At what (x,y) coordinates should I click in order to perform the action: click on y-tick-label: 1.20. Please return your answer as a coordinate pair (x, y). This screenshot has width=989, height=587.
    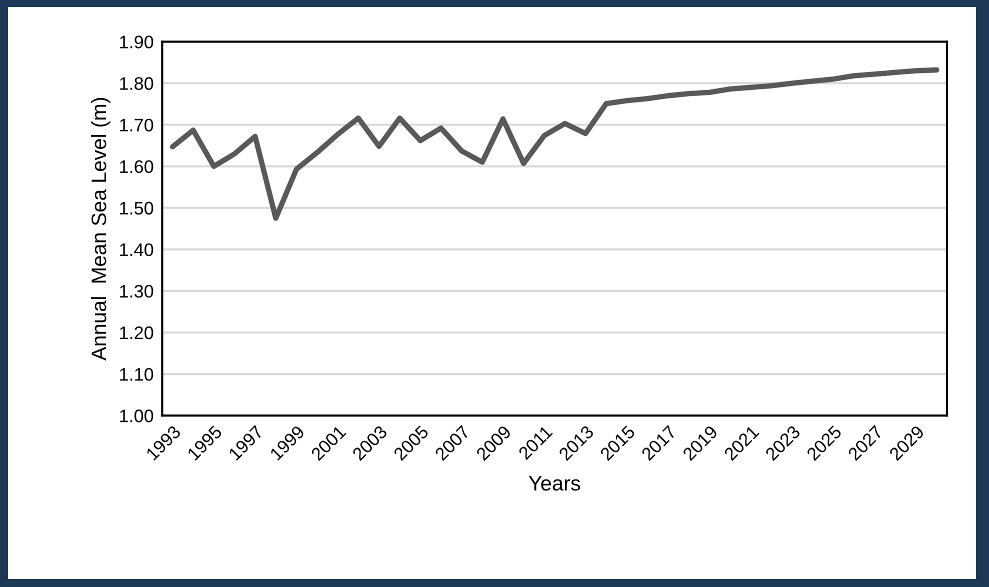
    Looking at the image, I should click on (137, 333).